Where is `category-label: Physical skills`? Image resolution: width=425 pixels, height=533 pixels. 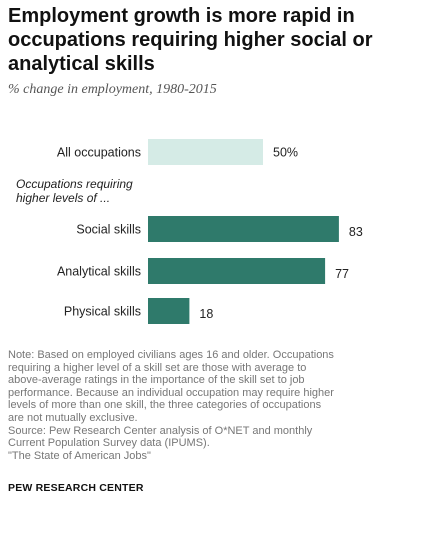
category-label: Physical skills is located at coordinates (102, 312).